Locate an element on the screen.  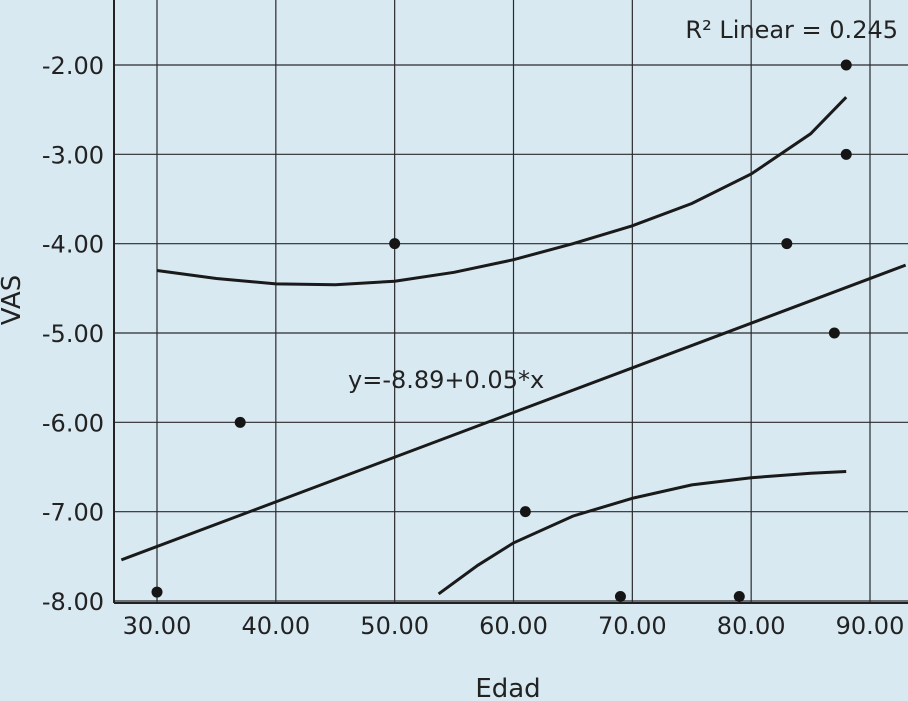
y-tick-label: -3.00 is located at coordinates (73, 155).